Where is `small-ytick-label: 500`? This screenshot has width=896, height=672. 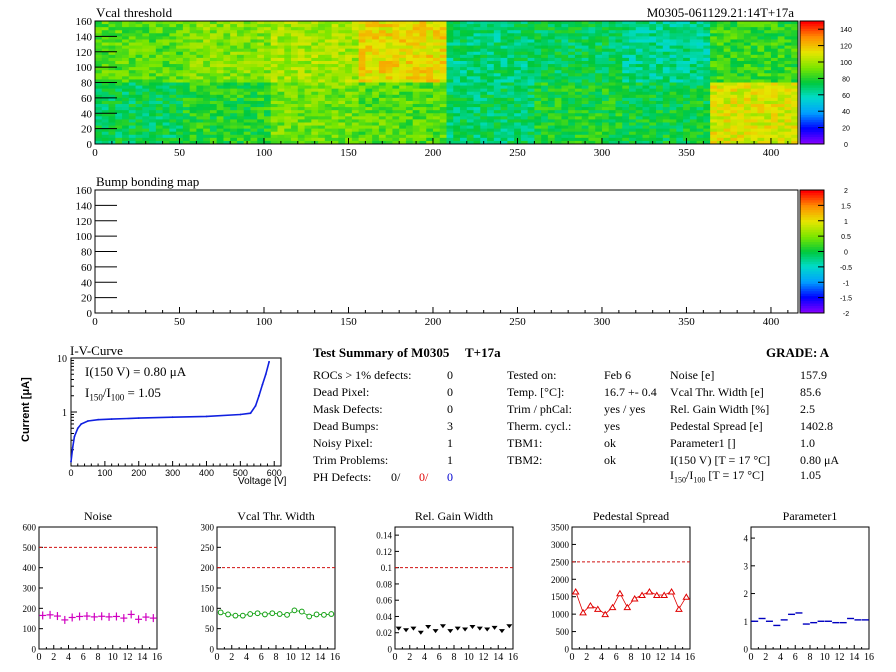
small-ytick-label: 500 is located at coordinates (30, 548).